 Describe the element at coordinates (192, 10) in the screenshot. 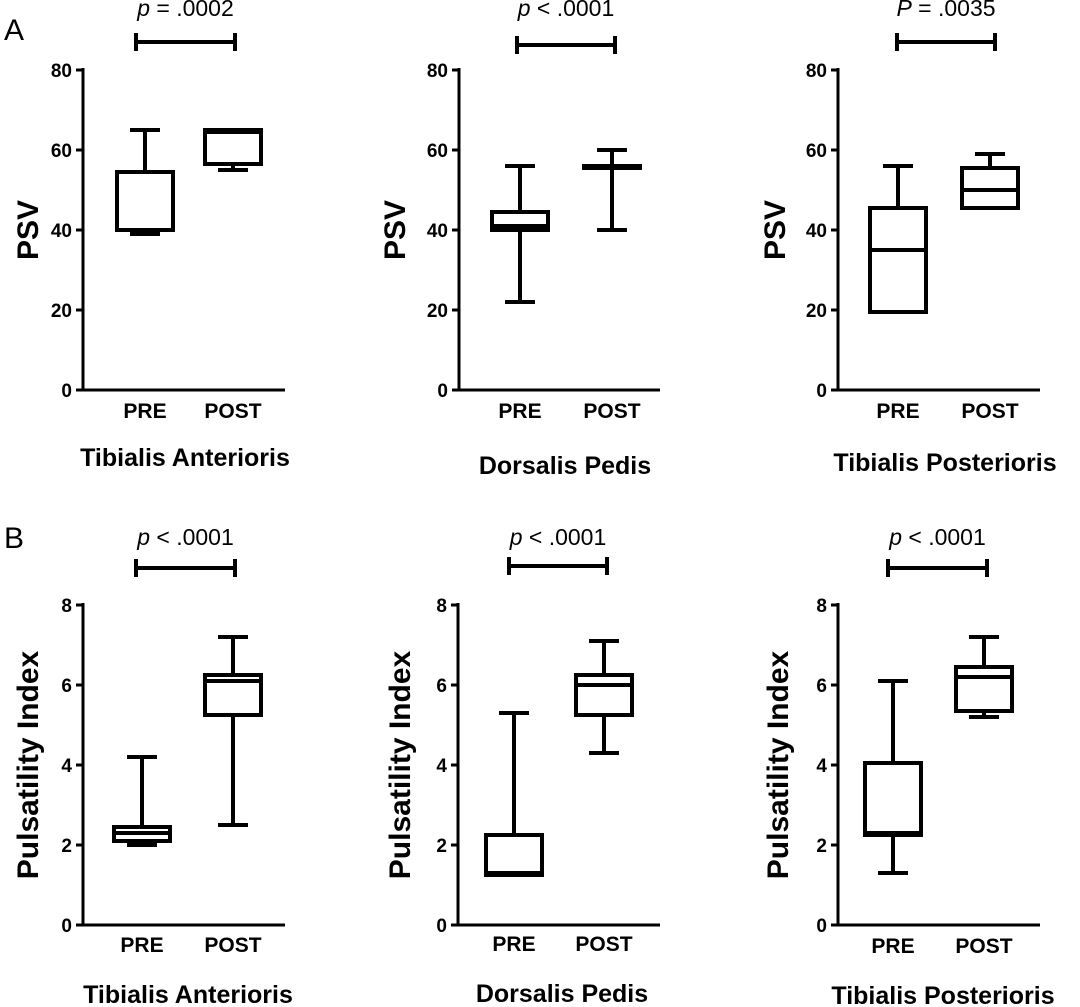

I see `p-value-text: = .0002` at that location.